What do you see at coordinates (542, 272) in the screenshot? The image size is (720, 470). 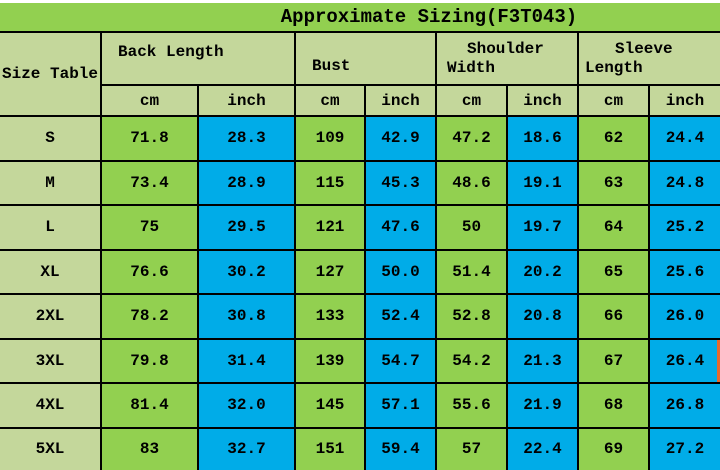 I see `cell-shoulder-inch: 20.2` at bounding box center [542, 272].